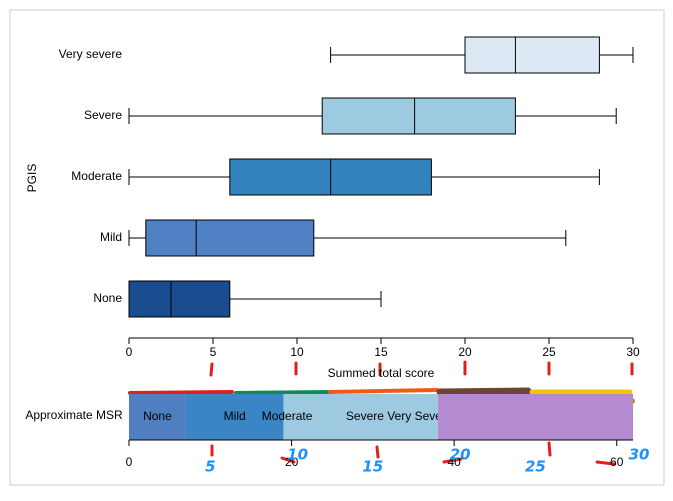  What do you see at coordinates (103, 115) in the screenshot?
I see `y-tick-label: Severe` at bounding box center [103, 115].